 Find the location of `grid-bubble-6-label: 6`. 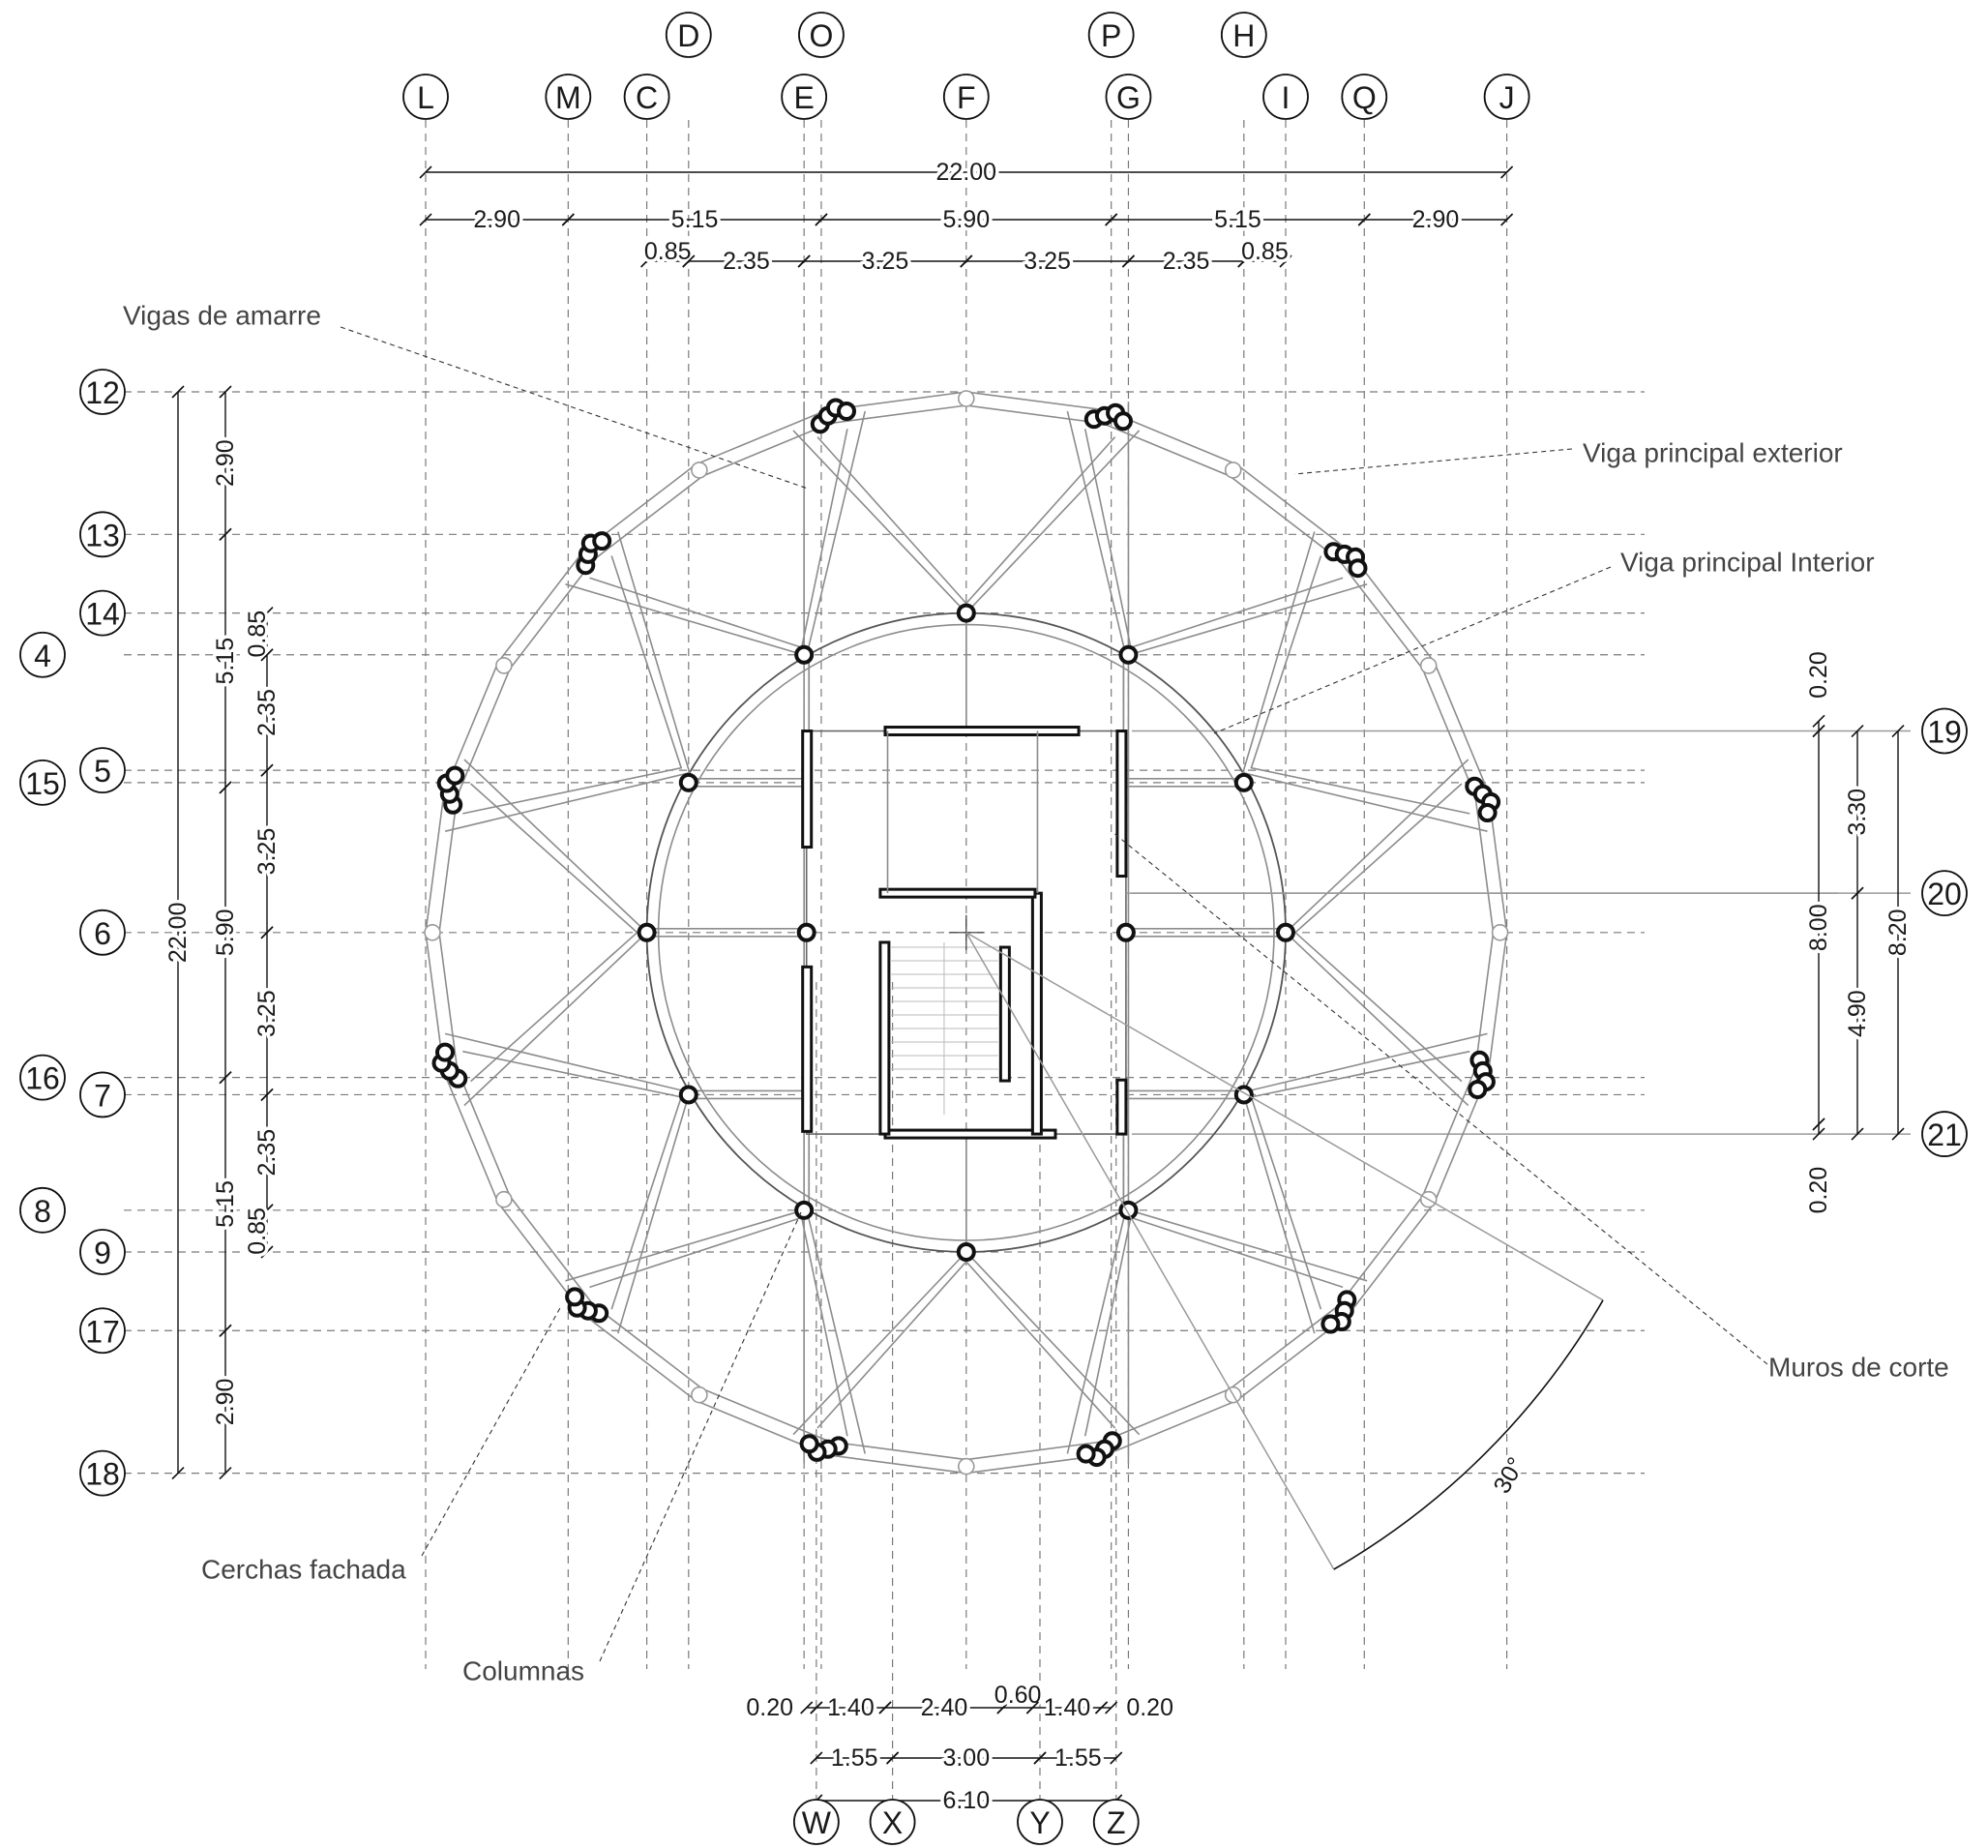

grid-bubble-6-label: 6 is located at coordinates (102, 933).